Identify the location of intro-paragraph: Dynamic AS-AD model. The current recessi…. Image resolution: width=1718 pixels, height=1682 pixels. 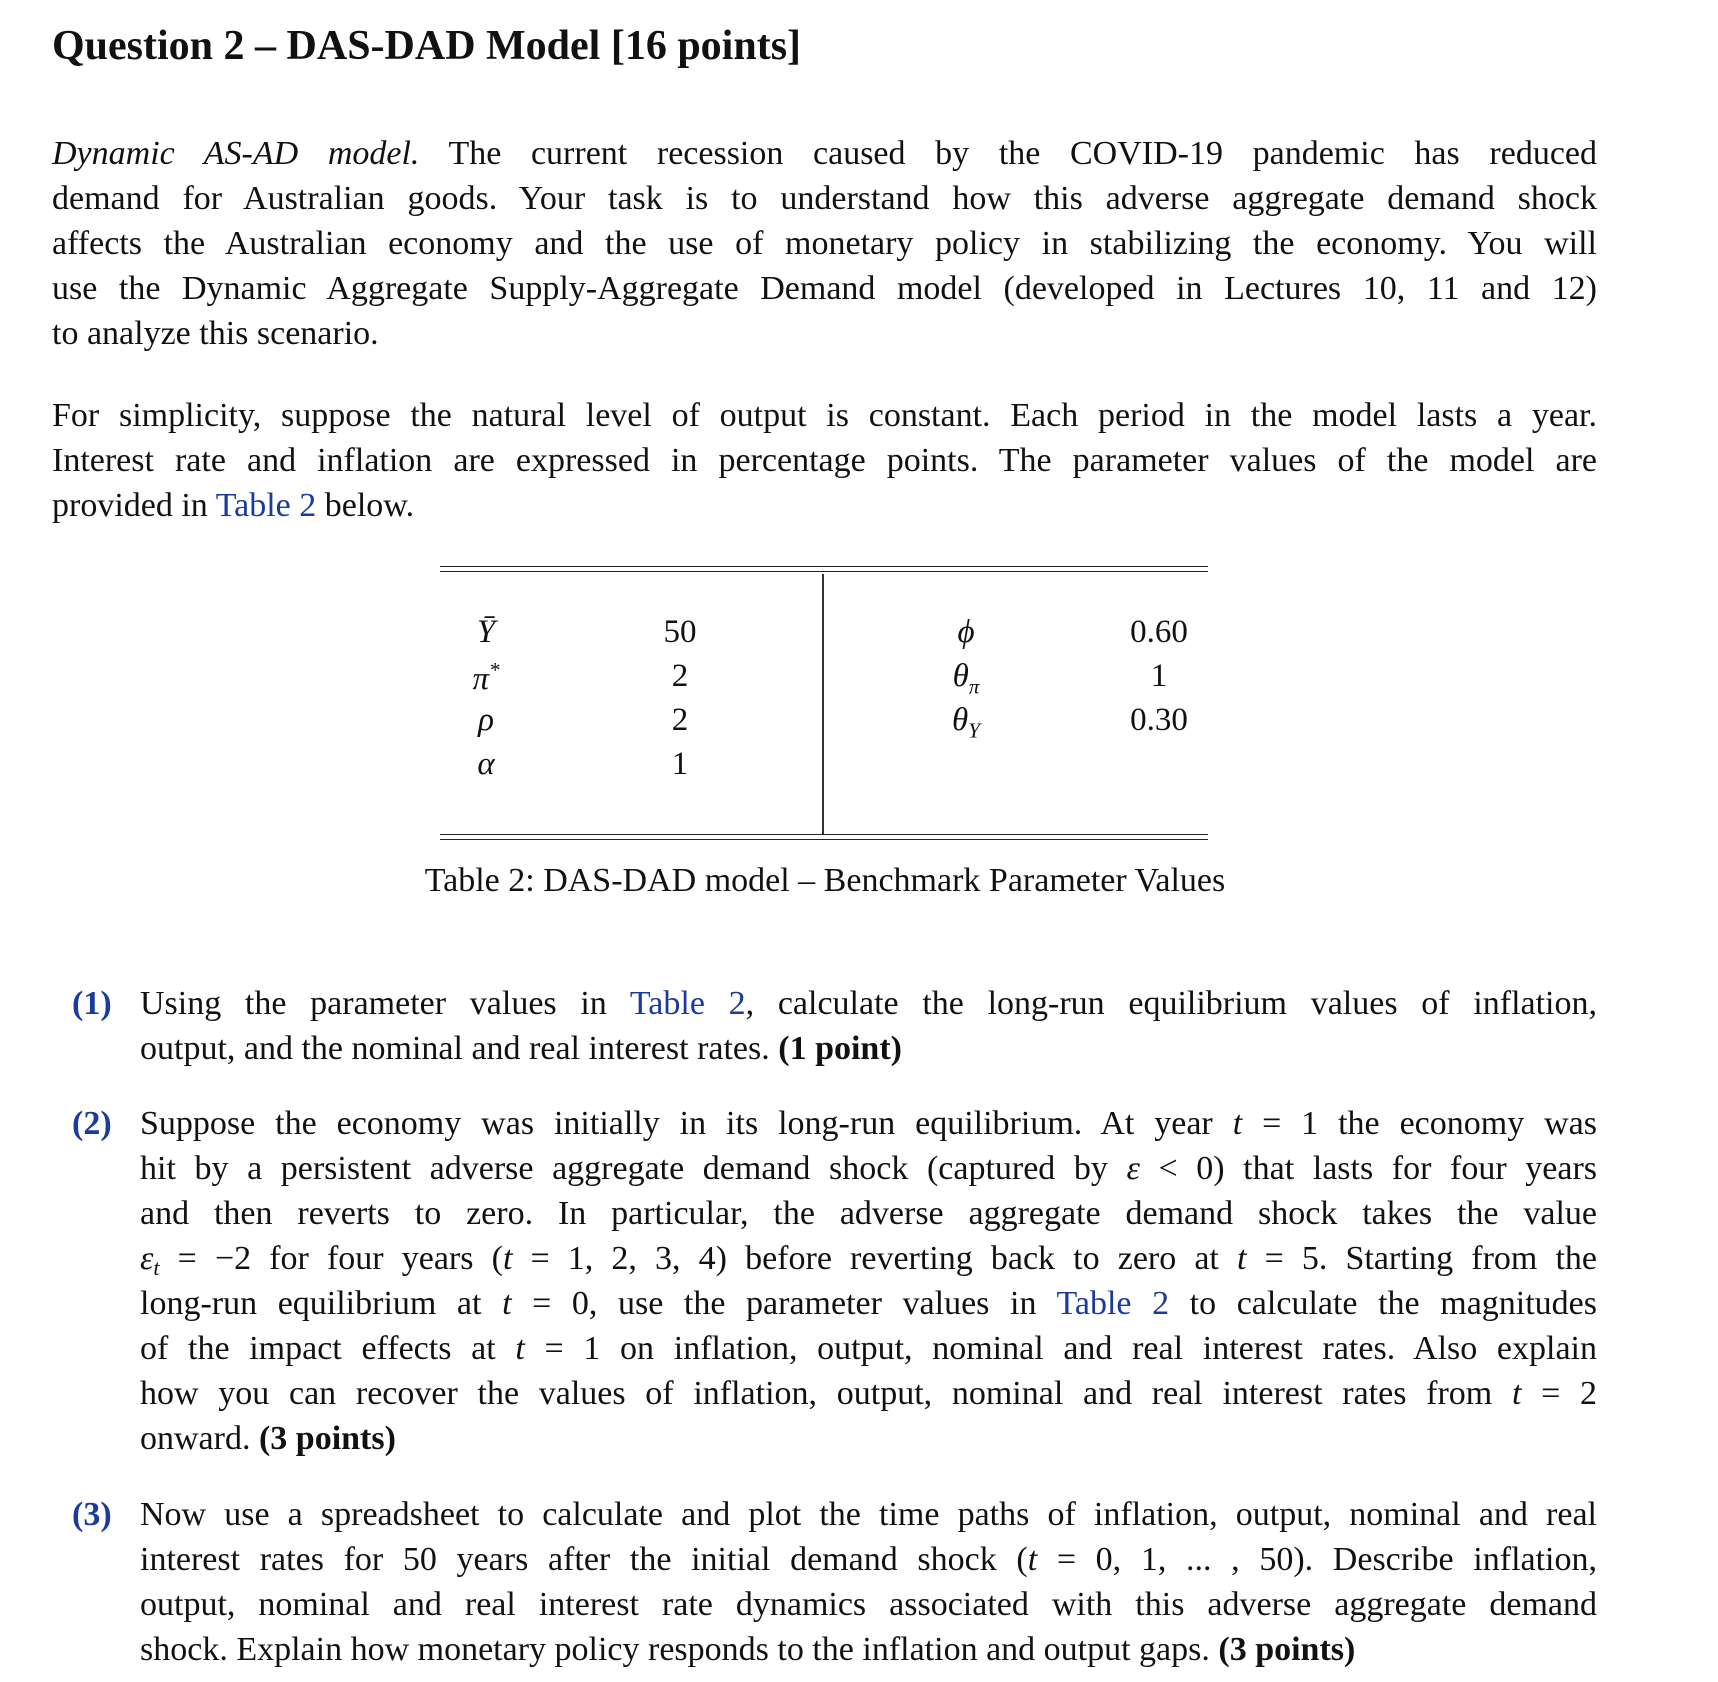
(824, 243).